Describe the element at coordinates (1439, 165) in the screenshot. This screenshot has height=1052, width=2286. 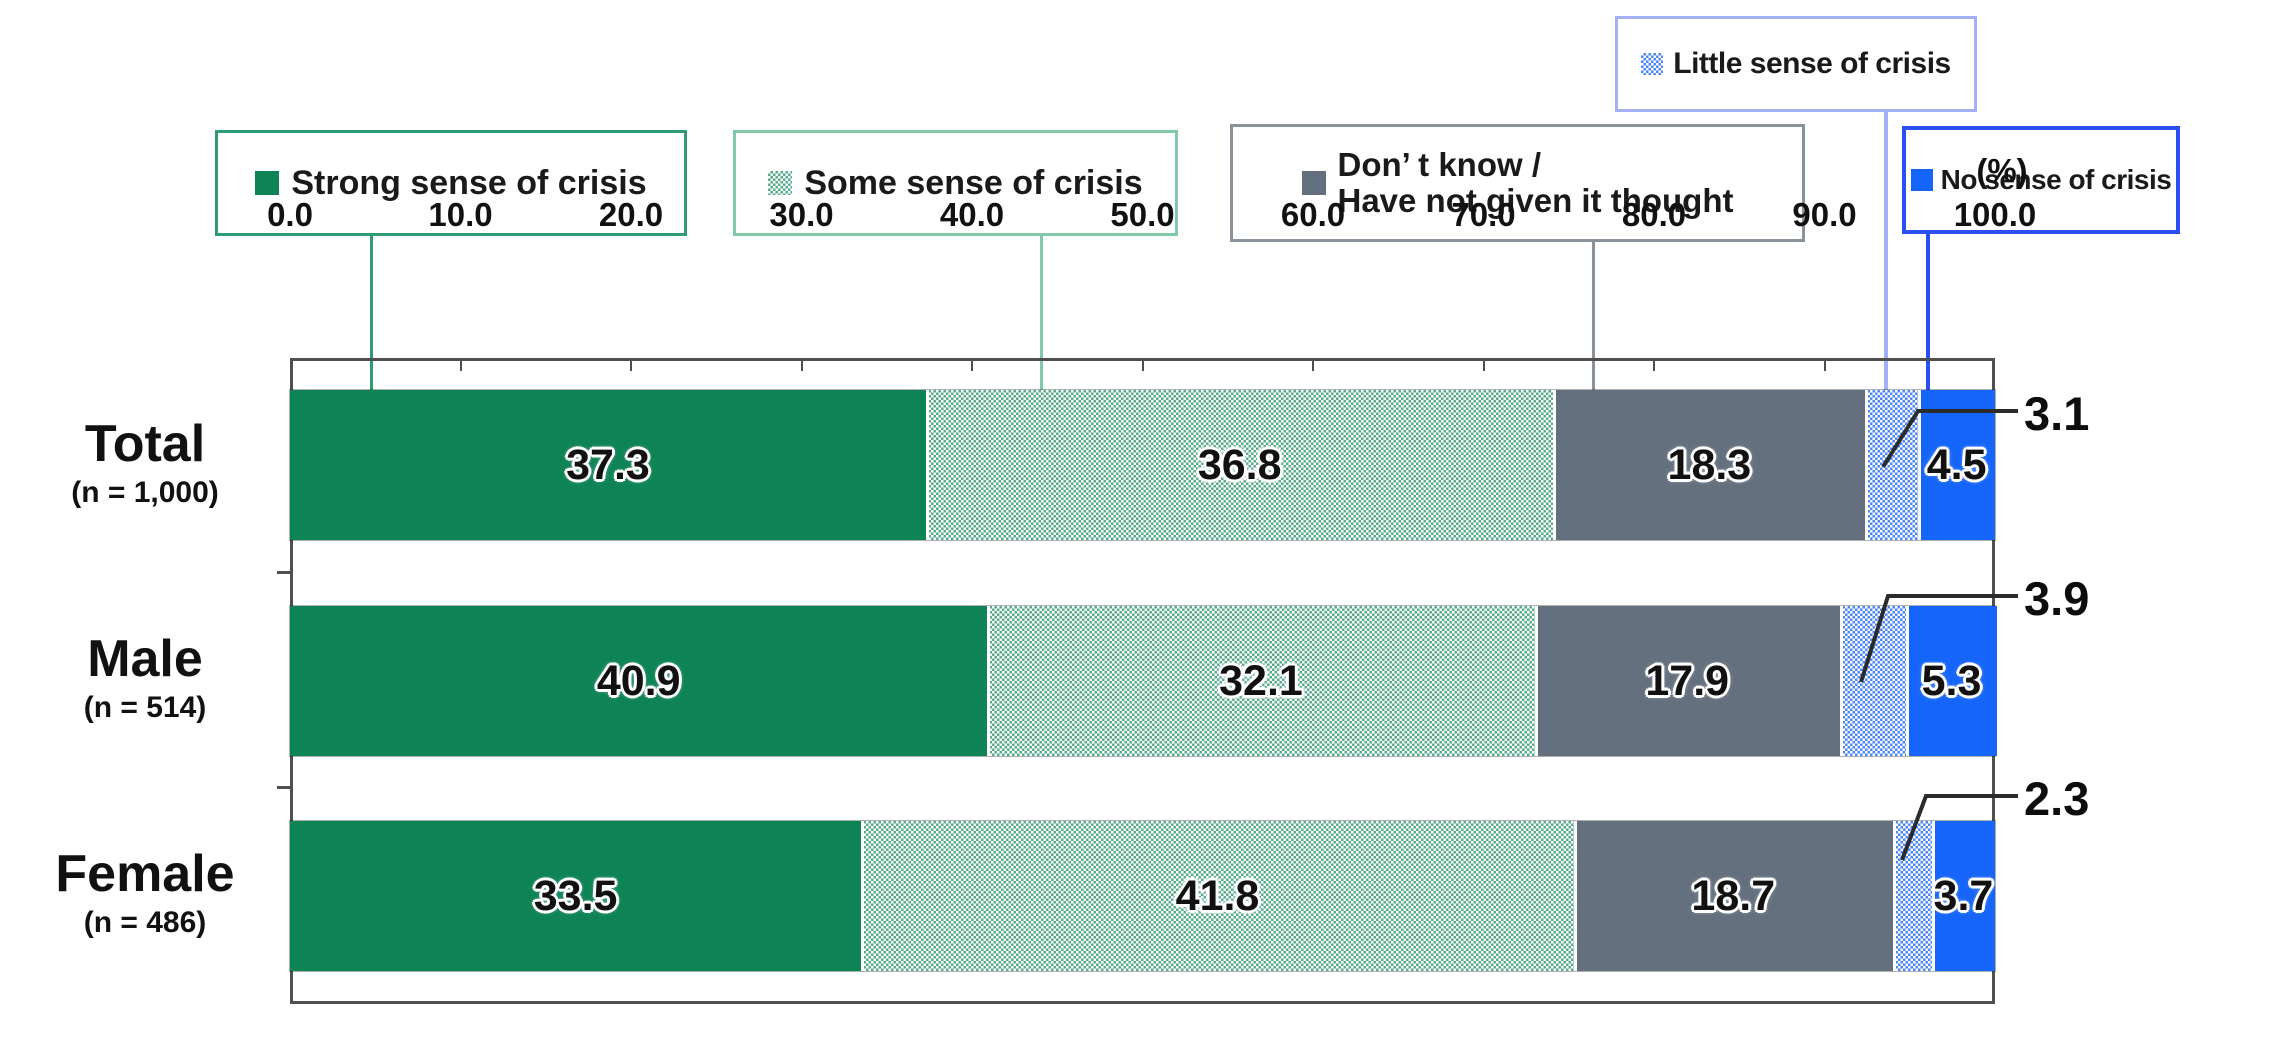
I see `legend-dont-know-line1: Don’ t know /` at that location.